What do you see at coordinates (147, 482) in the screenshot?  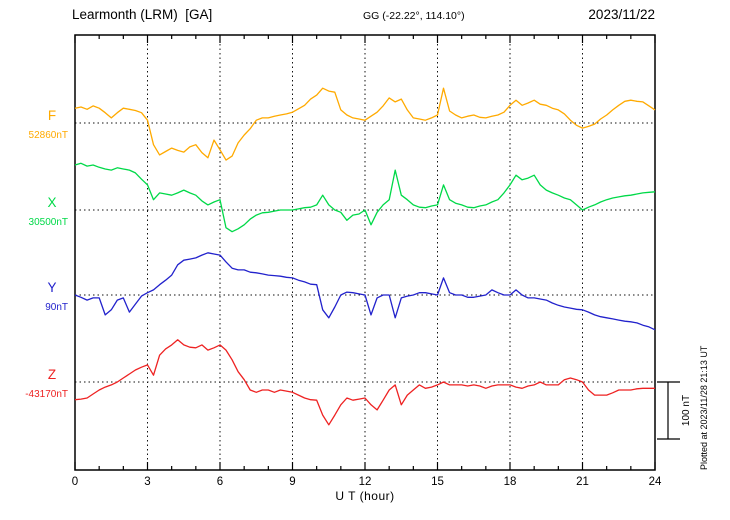 I see `x-tick-label: 3` at bounding box center [147, 482].